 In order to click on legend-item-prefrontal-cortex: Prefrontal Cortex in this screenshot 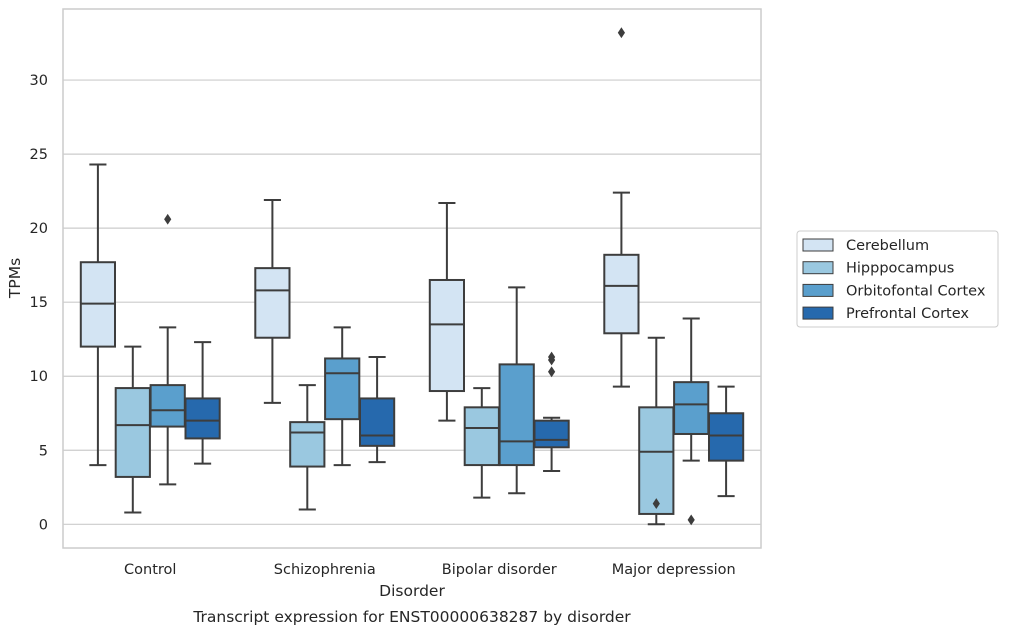, I will do `click(885, 314)`.